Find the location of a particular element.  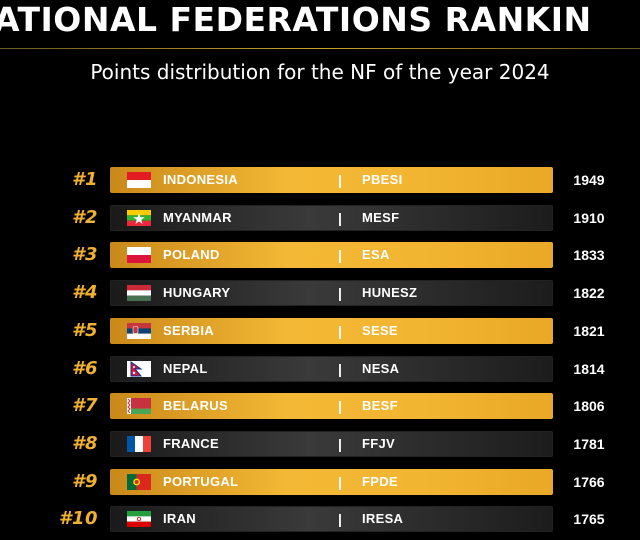

rank-label: #3 is located at coordinates (84, 255).